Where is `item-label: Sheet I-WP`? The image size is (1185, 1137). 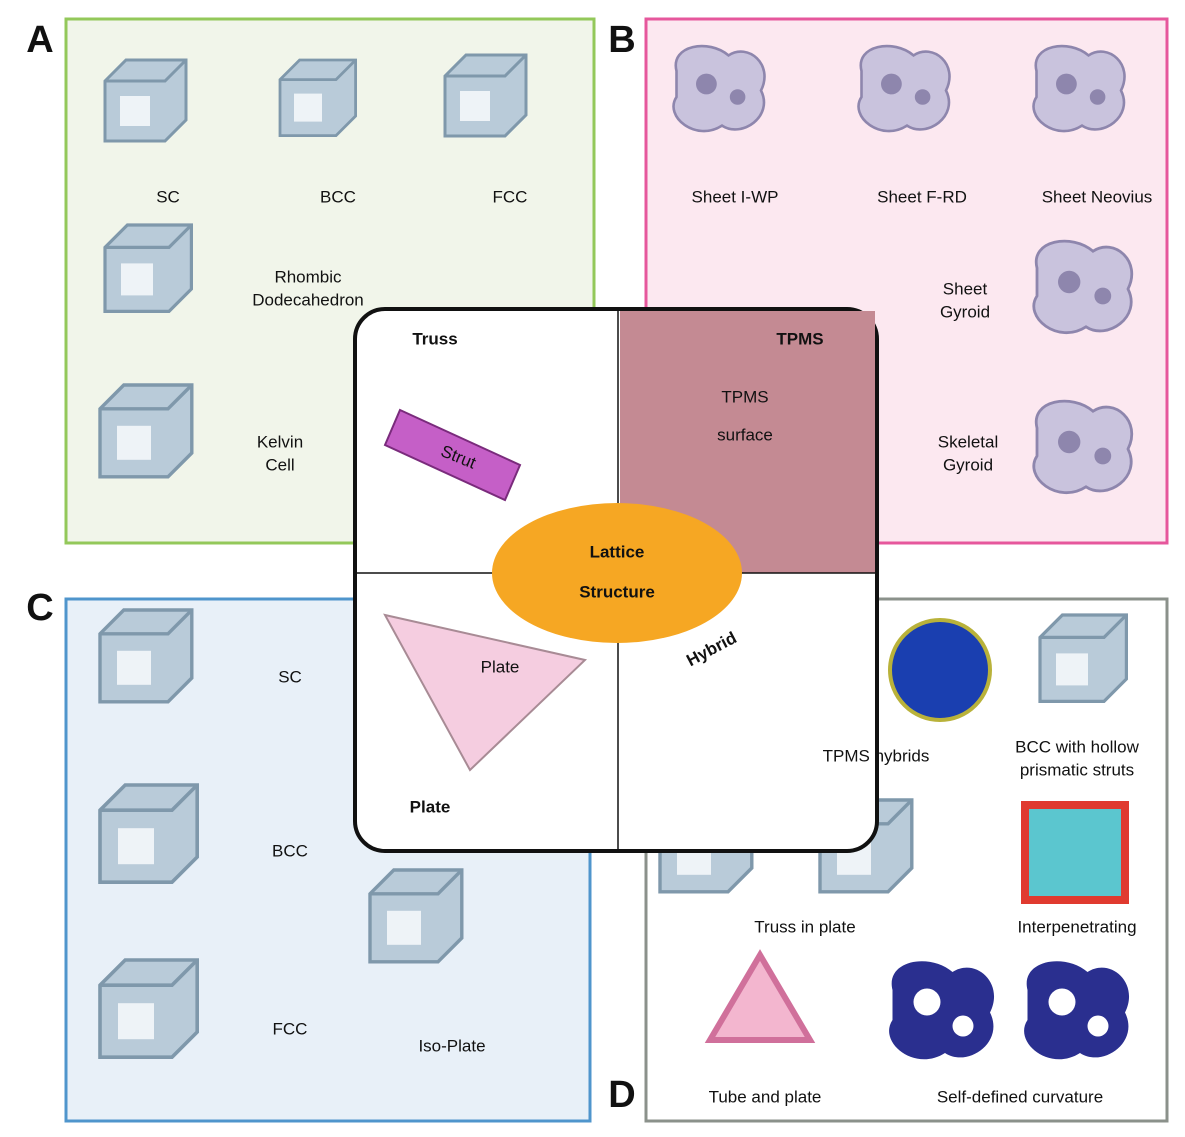
item-label: Sheet I-WP is located at coordinates (735, 196).